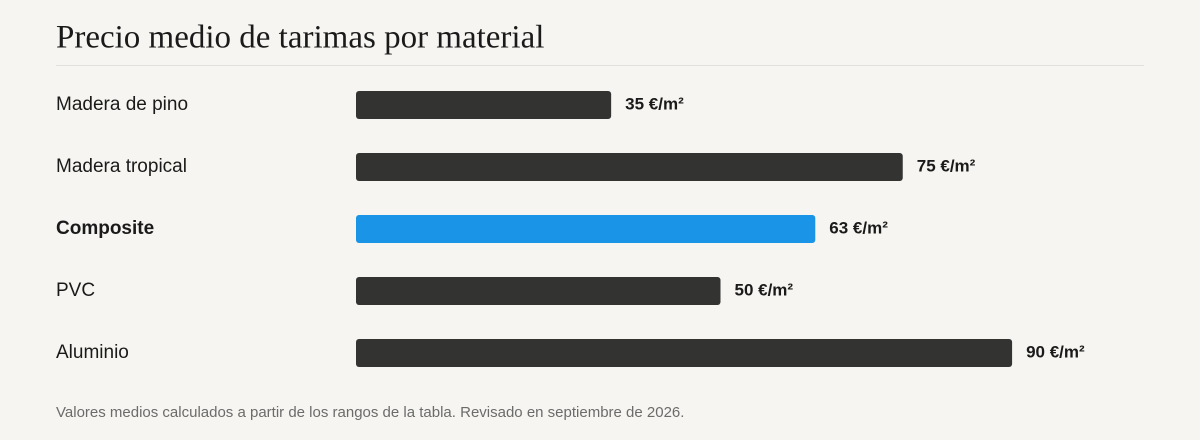  What do you see at coordinates (92, 352) in the screenshot?
I see `category-label: Aluminio` at bounding box center [92, 352].